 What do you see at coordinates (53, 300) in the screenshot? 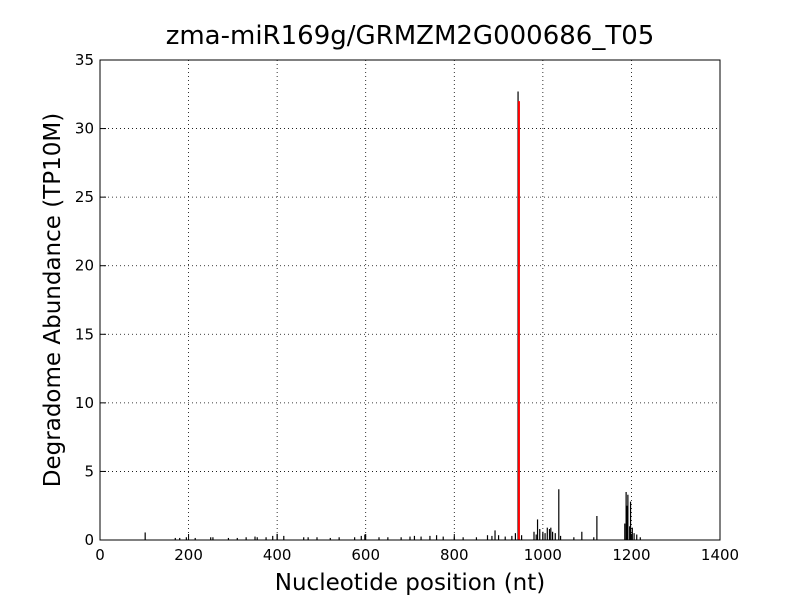
I see `y-axis-label: Degradome Abundance (TP10M)` at bounding box center [53, 300].